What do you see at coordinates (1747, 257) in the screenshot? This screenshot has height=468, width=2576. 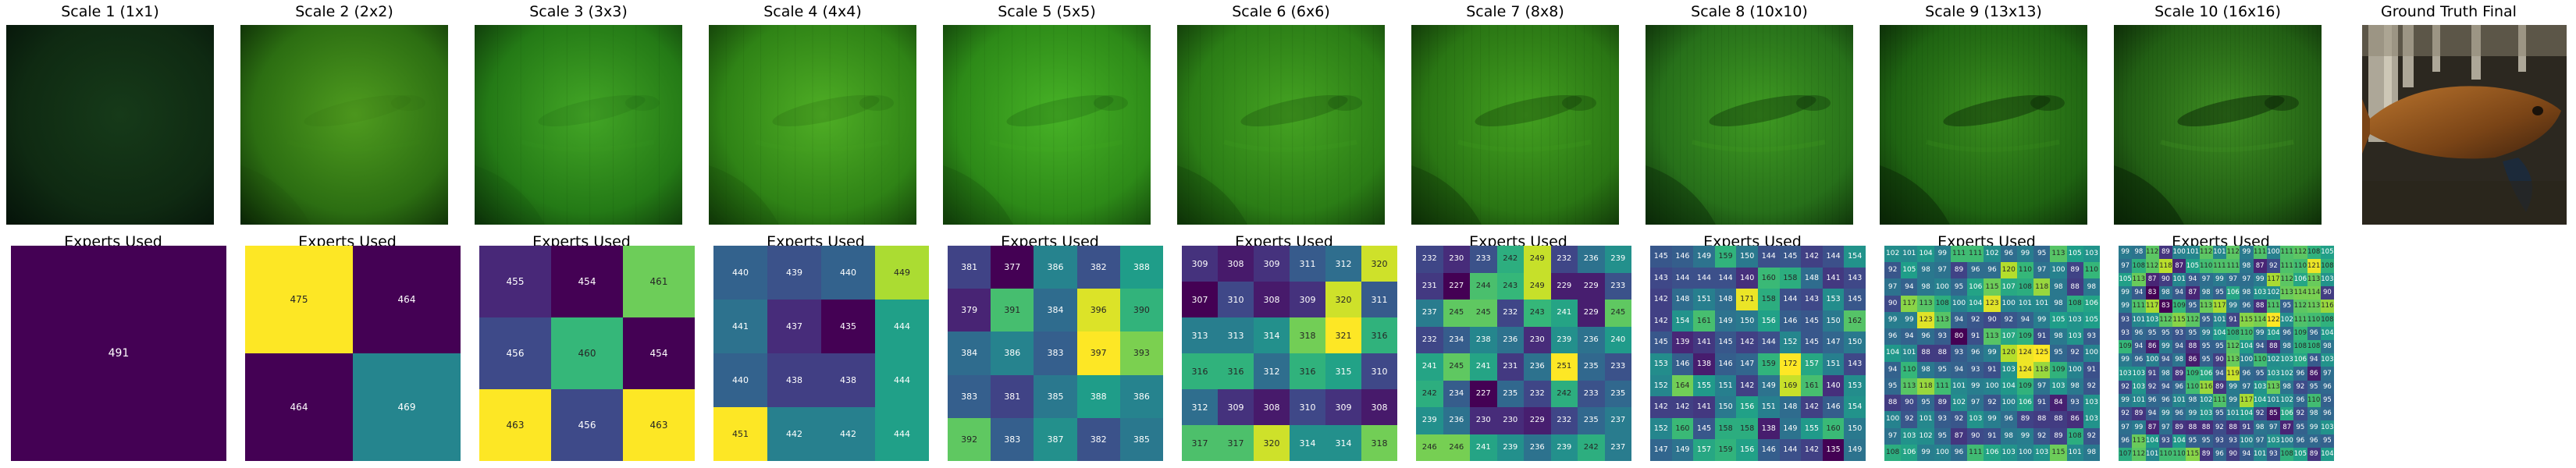 I see `heatmap-cell: 150` at bounding box center [1747, 257].